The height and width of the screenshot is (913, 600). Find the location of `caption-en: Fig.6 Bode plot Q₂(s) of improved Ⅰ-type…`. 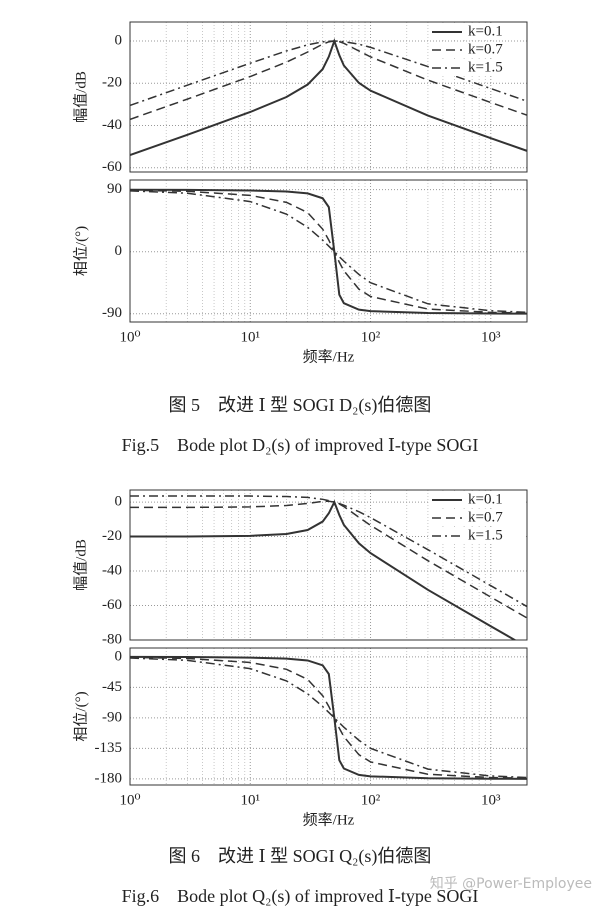

caption-en: Fig.6 Bode plot Q₂(s) of improved Ⅰ-type… is located at coordinates (300, 896).